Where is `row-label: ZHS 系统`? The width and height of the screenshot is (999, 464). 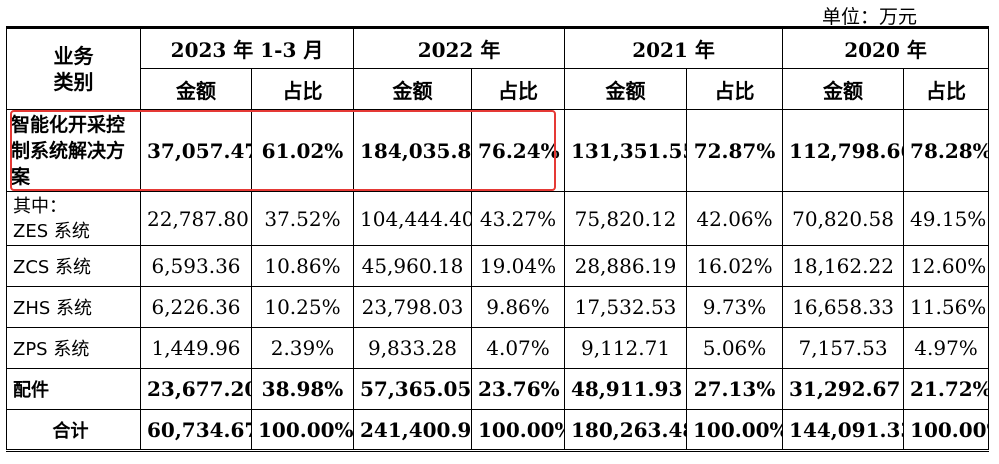
row-label: ZHS 系统 is located at coordinates (73, 307).